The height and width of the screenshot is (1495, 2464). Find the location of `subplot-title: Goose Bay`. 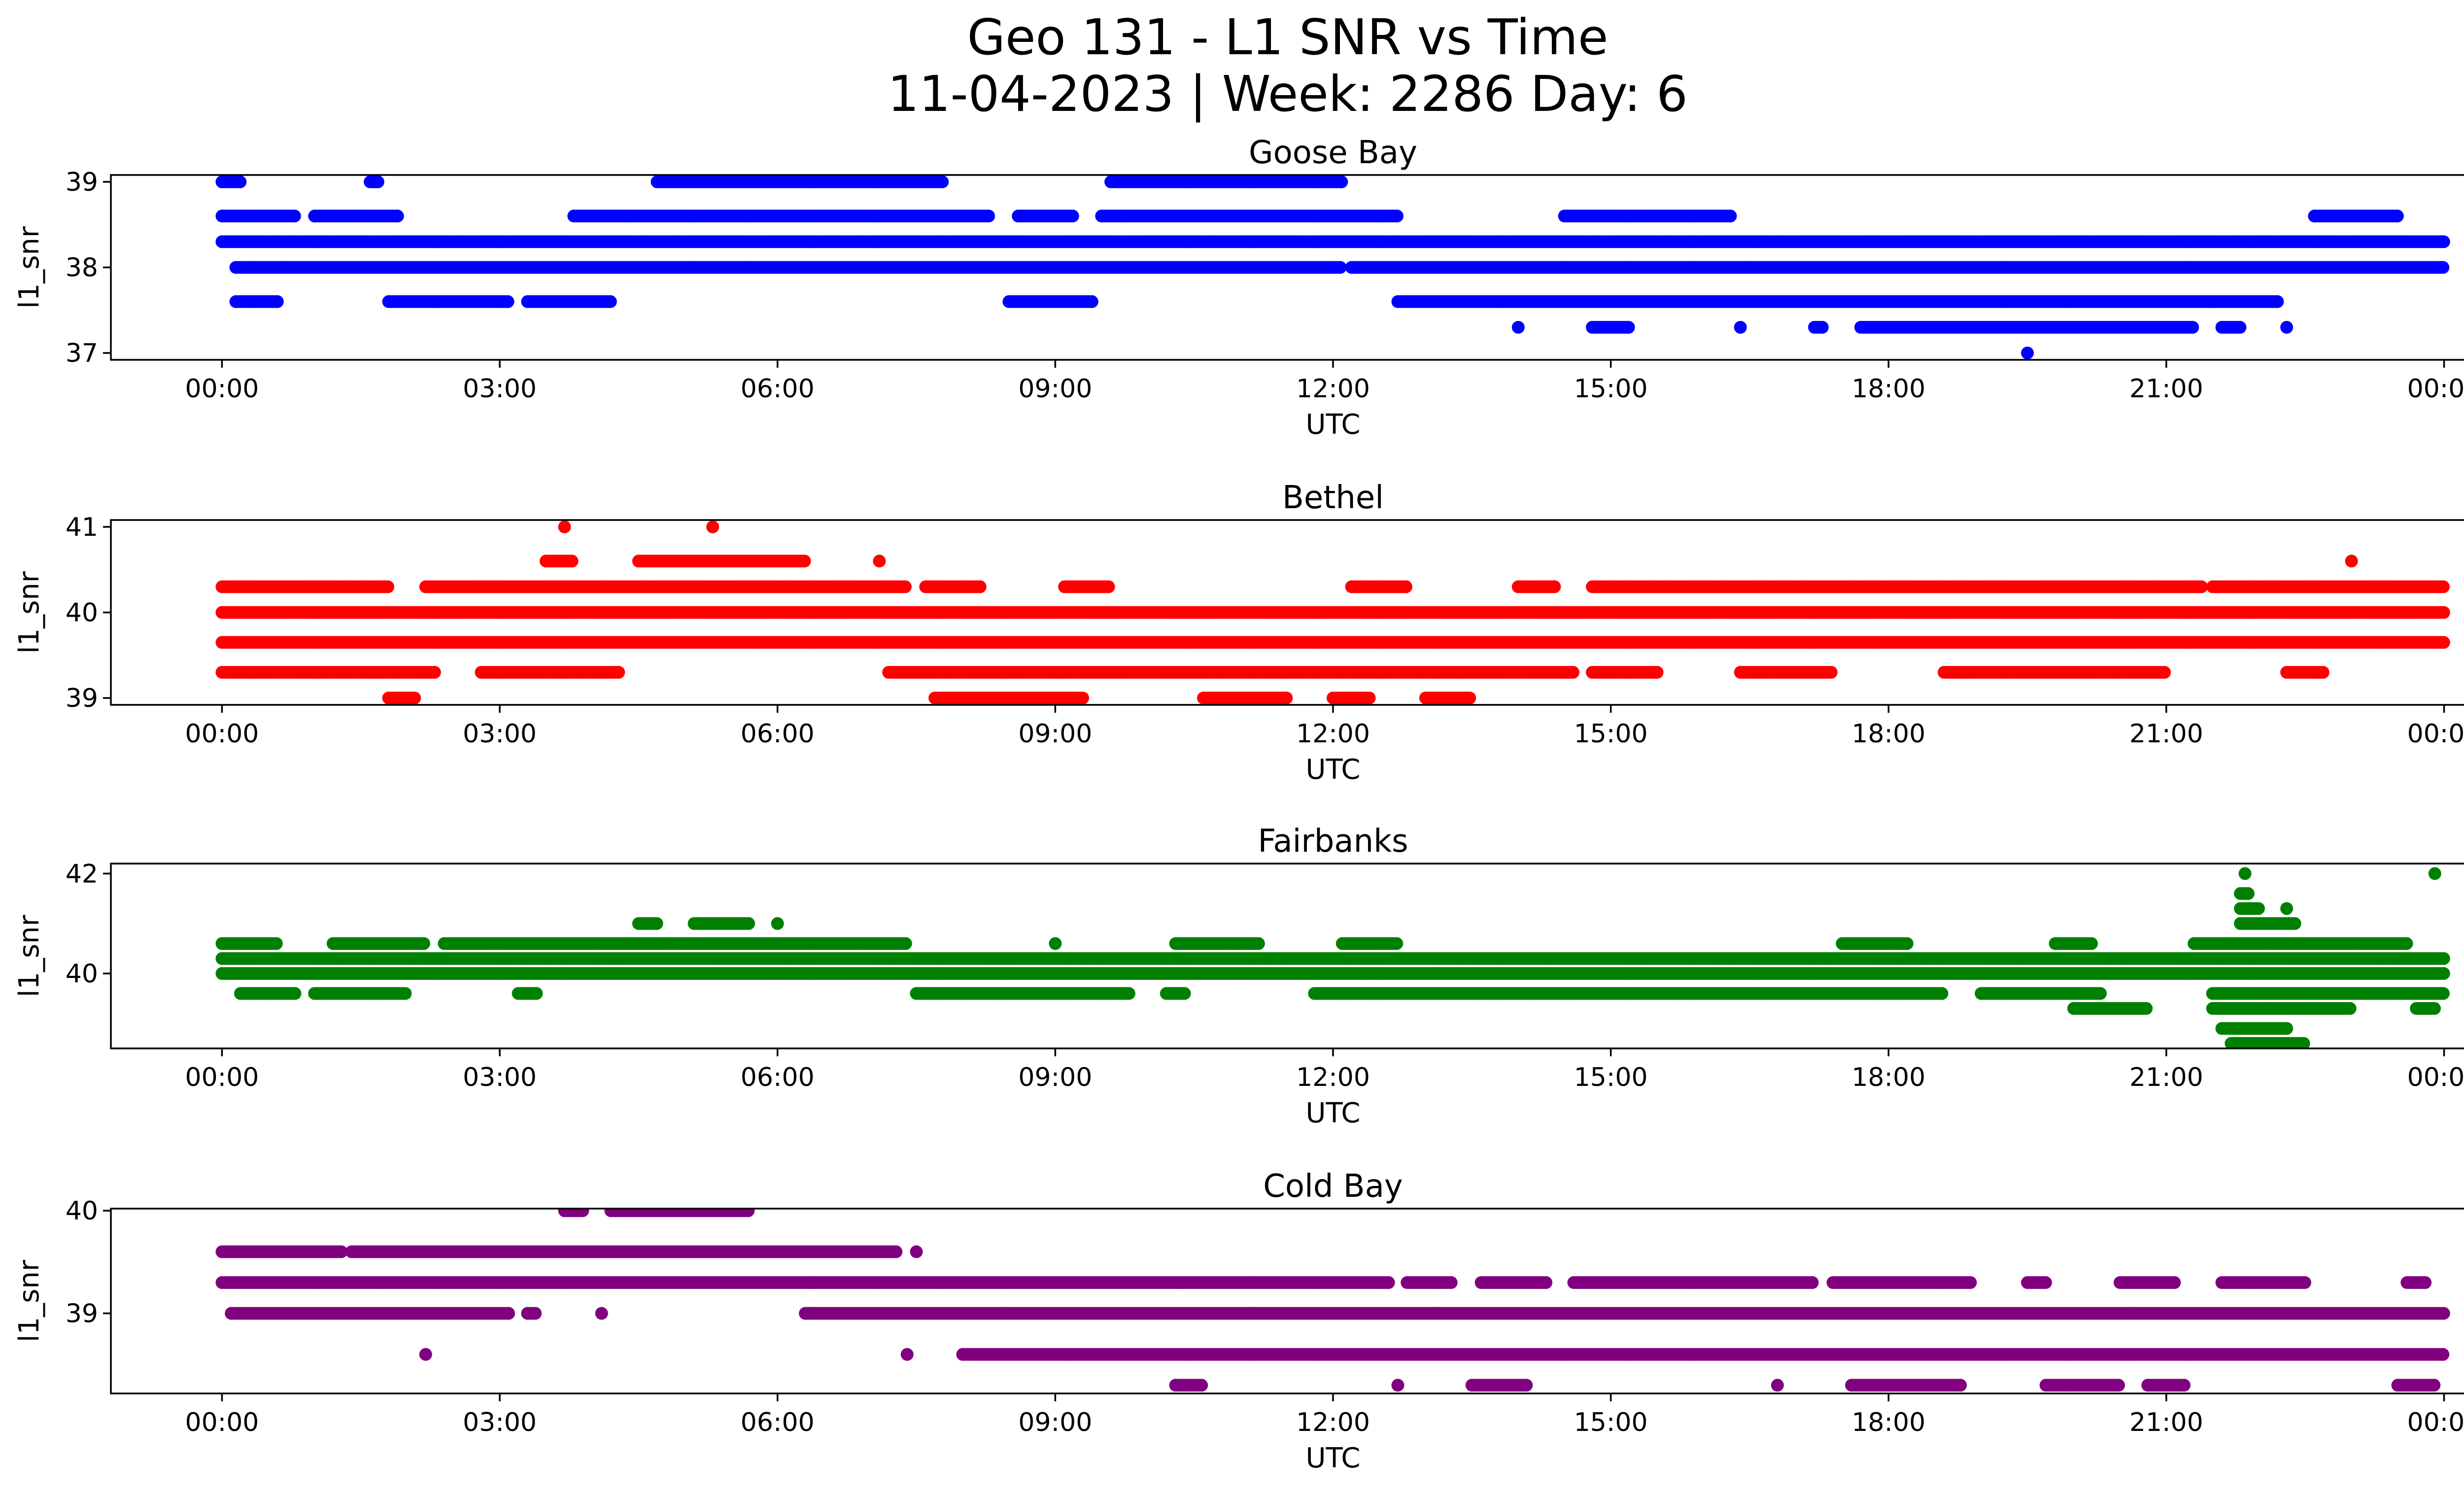

subplot-title: Goose Bay is located at coordinates (1333, 153).